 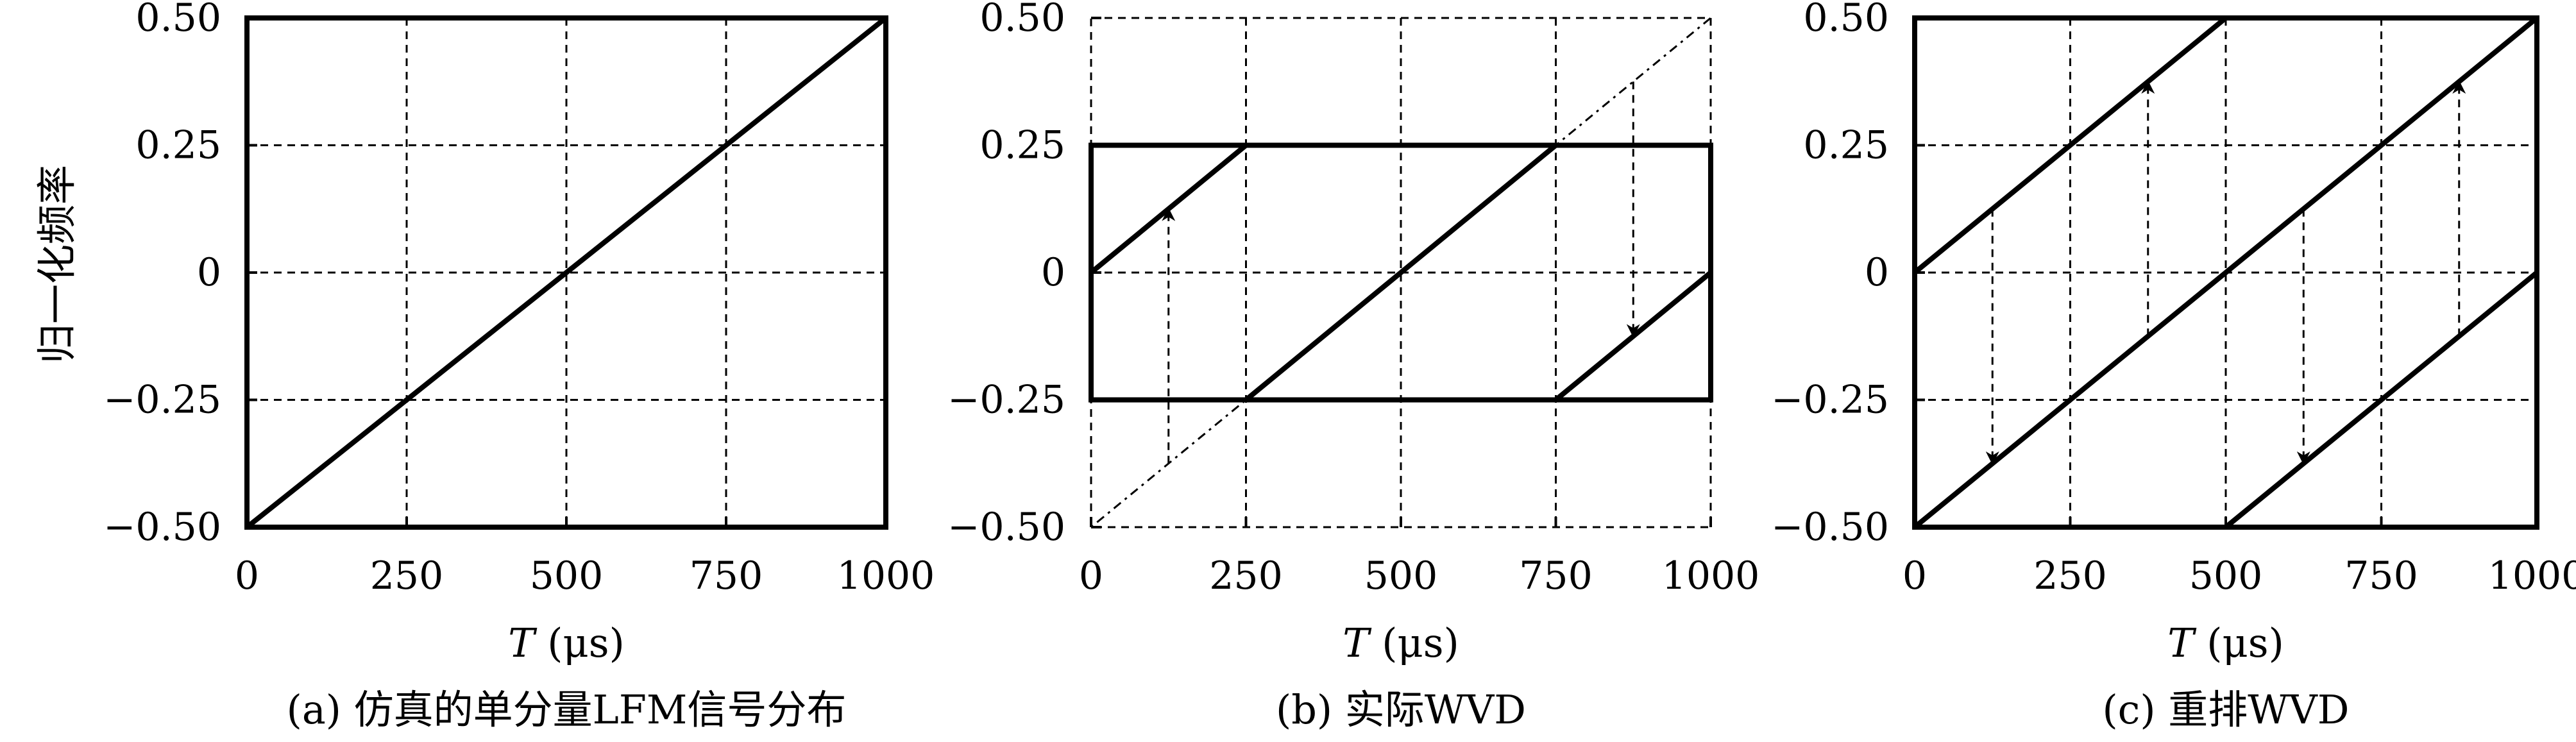 What do you see at coordinates (56, 264) in the screenshot?
I see `y-axis-label: 归一化频率` at bounding box center [56, 264].